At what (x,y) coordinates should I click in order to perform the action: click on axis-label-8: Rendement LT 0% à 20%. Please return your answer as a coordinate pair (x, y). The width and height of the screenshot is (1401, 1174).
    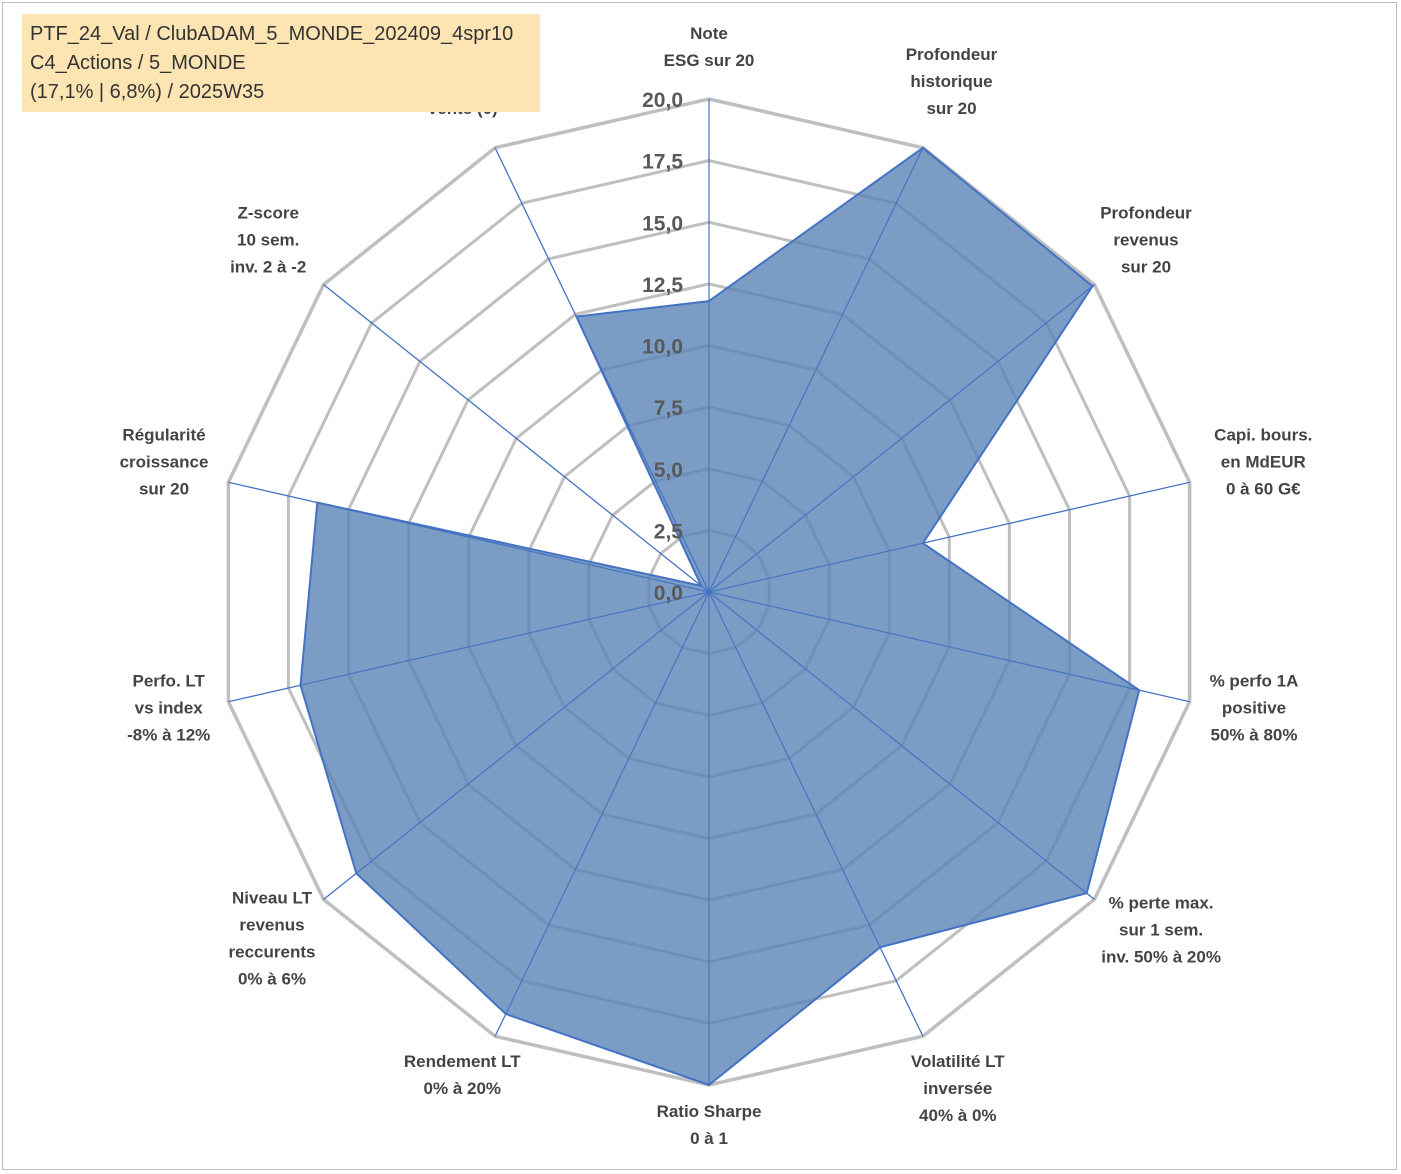
    Looking at the image, I should click on (462, 1075).